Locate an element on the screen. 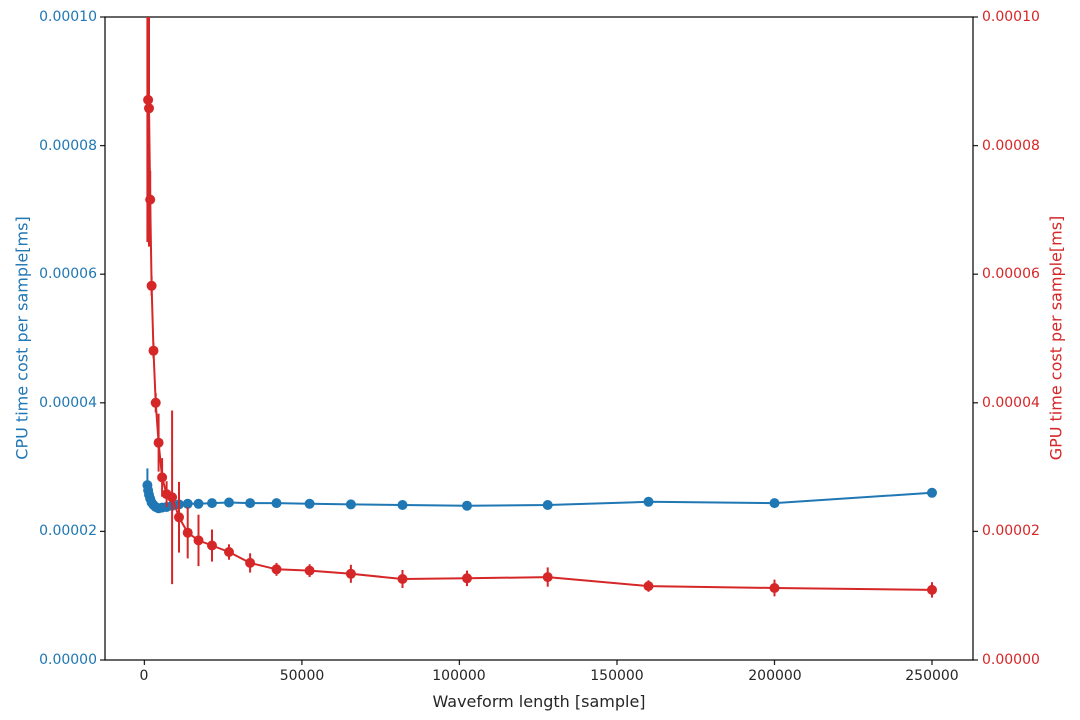 Image resolution: width=1080 pixels, height=720 pixels. y-tick-label-left: 0.00006 is located at coordinates (68, 274).